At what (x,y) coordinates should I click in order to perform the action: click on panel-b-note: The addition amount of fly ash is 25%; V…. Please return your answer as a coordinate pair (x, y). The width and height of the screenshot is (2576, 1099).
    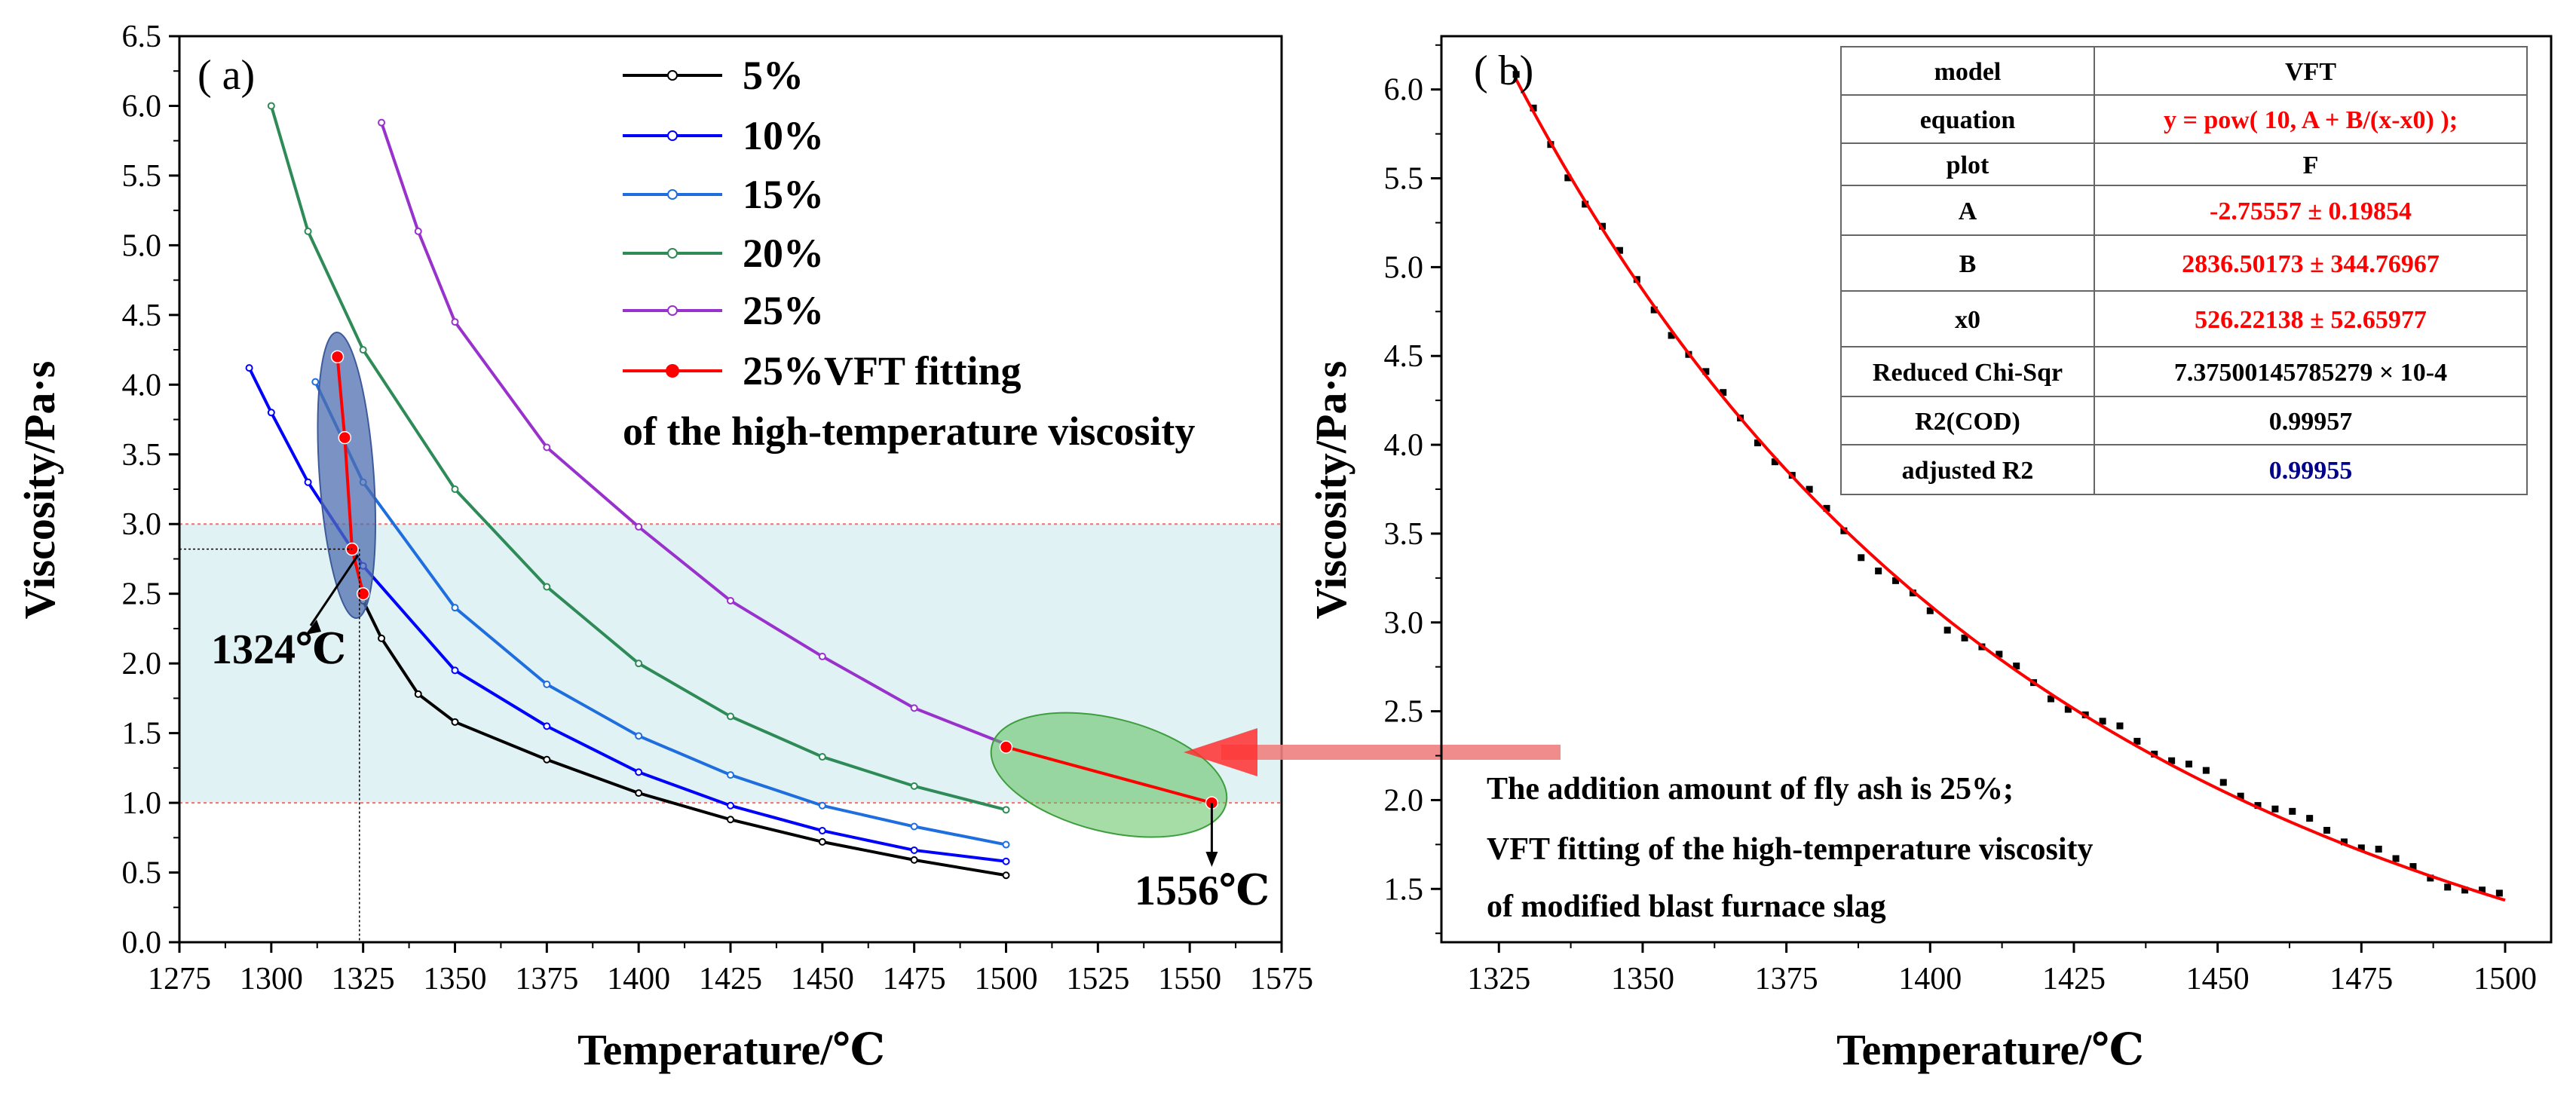
    Looking at the image, I should click on (1790, 848).